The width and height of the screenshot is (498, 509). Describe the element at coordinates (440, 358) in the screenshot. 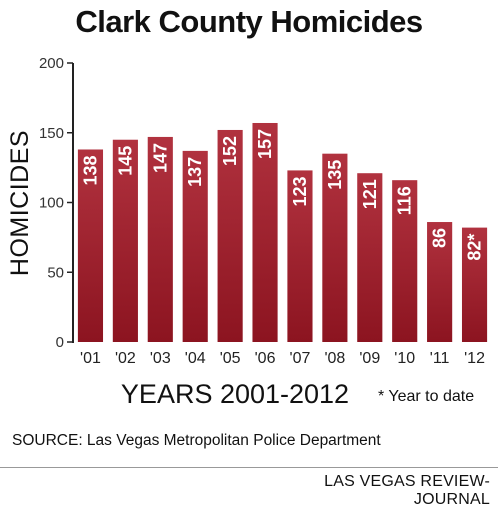

I see `x-tick-label: '11` at that location.